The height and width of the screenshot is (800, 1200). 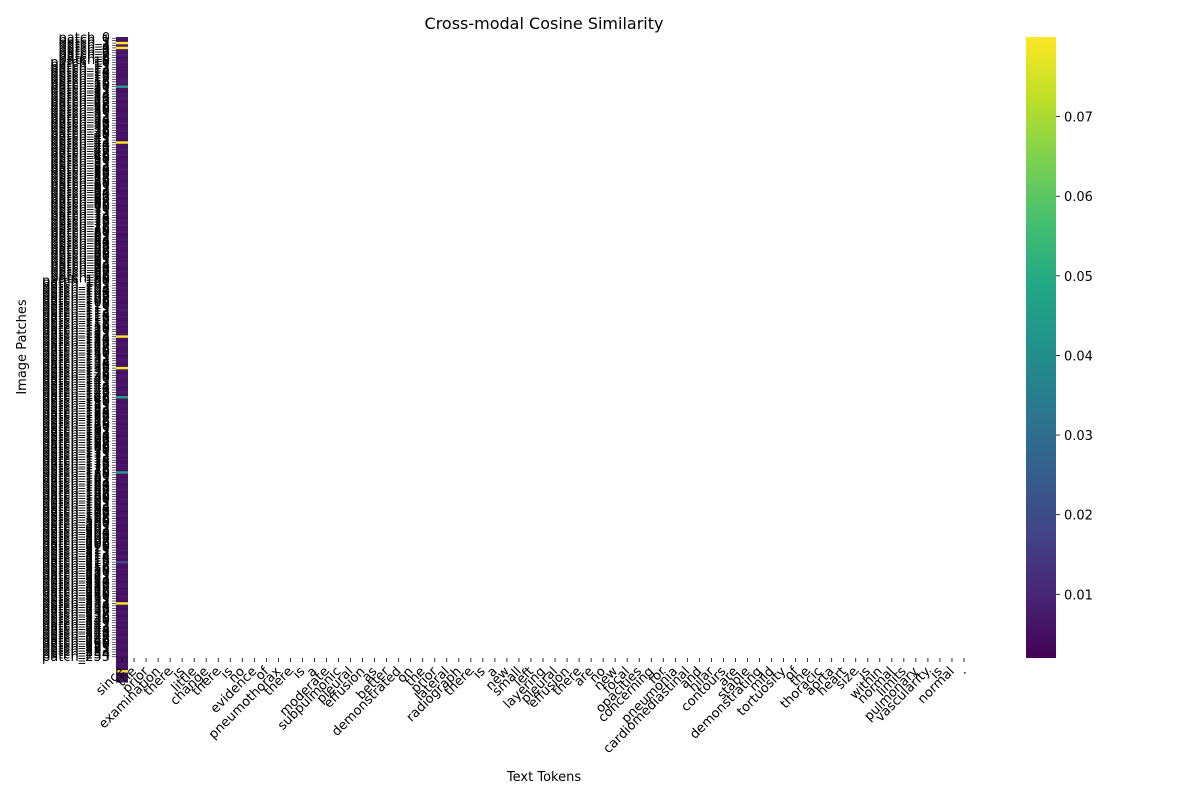 I want to click on y-tick-label: patch_67, so click(x=80, y=201).